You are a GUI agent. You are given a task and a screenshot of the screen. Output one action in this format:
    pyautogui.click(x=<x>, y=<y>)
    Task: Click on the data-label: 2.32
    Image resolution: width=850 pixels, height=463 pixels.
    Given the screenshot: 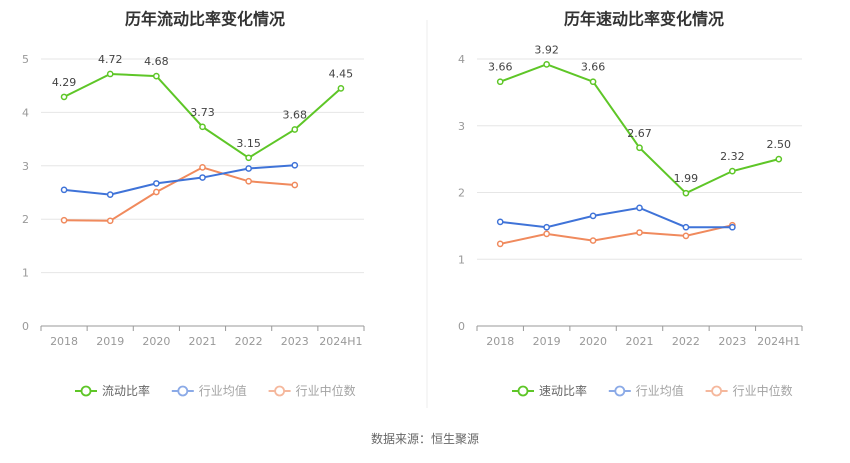 What is the action you would take?
    pyautogui.click(x=732, y=156)
    